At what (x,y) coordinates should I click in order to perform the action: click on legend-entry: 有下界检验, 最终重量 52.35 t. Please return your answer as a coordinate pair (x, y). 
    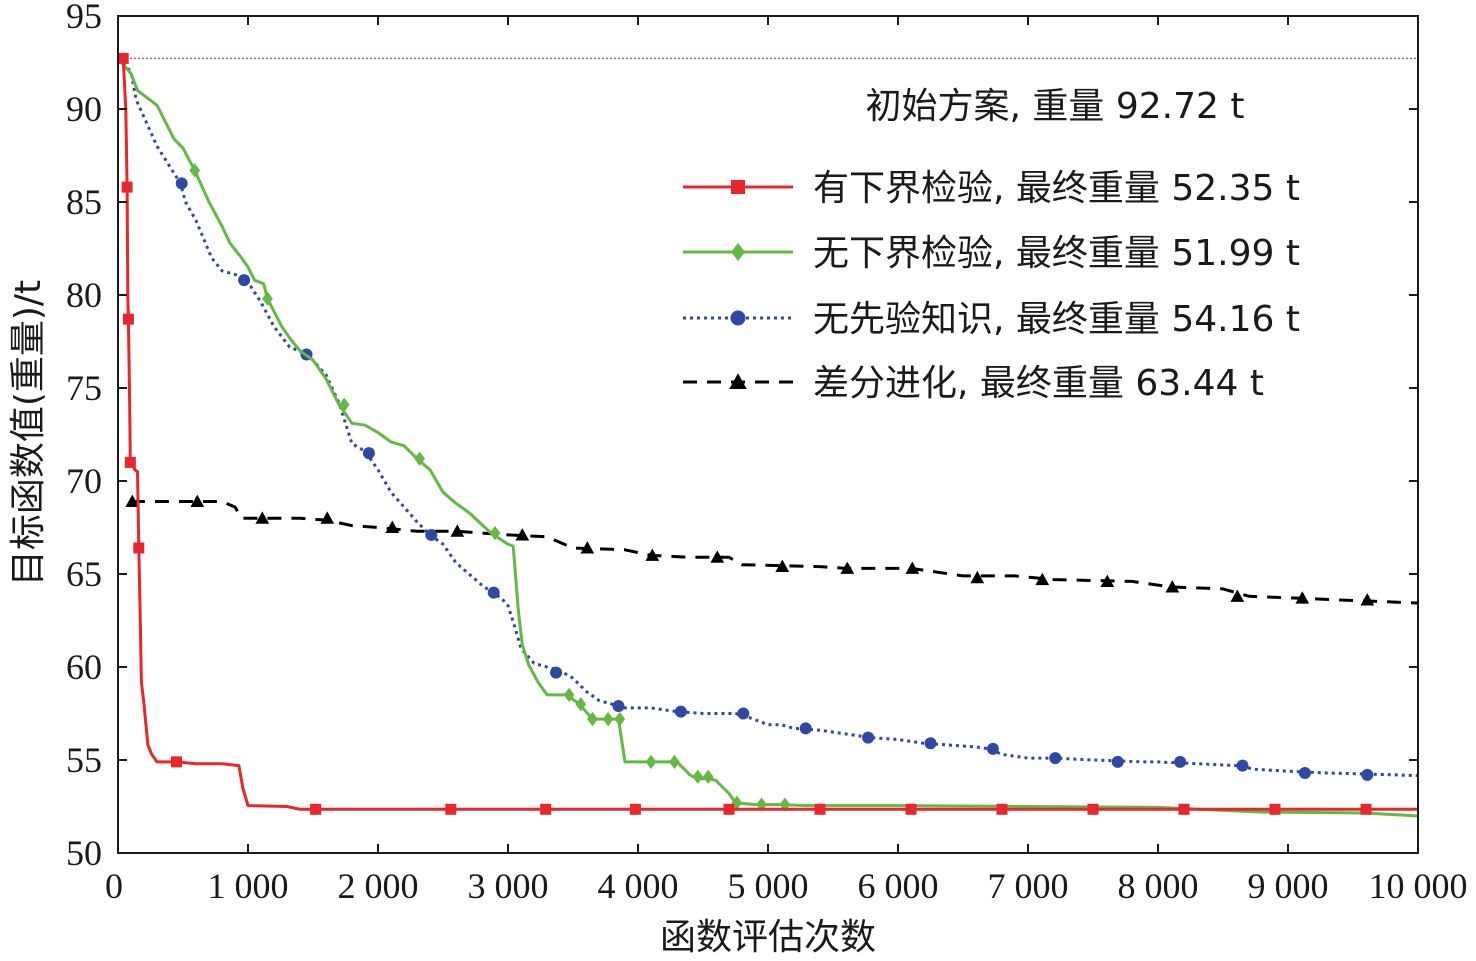
    Looking at the image, I should click on (991, 188).